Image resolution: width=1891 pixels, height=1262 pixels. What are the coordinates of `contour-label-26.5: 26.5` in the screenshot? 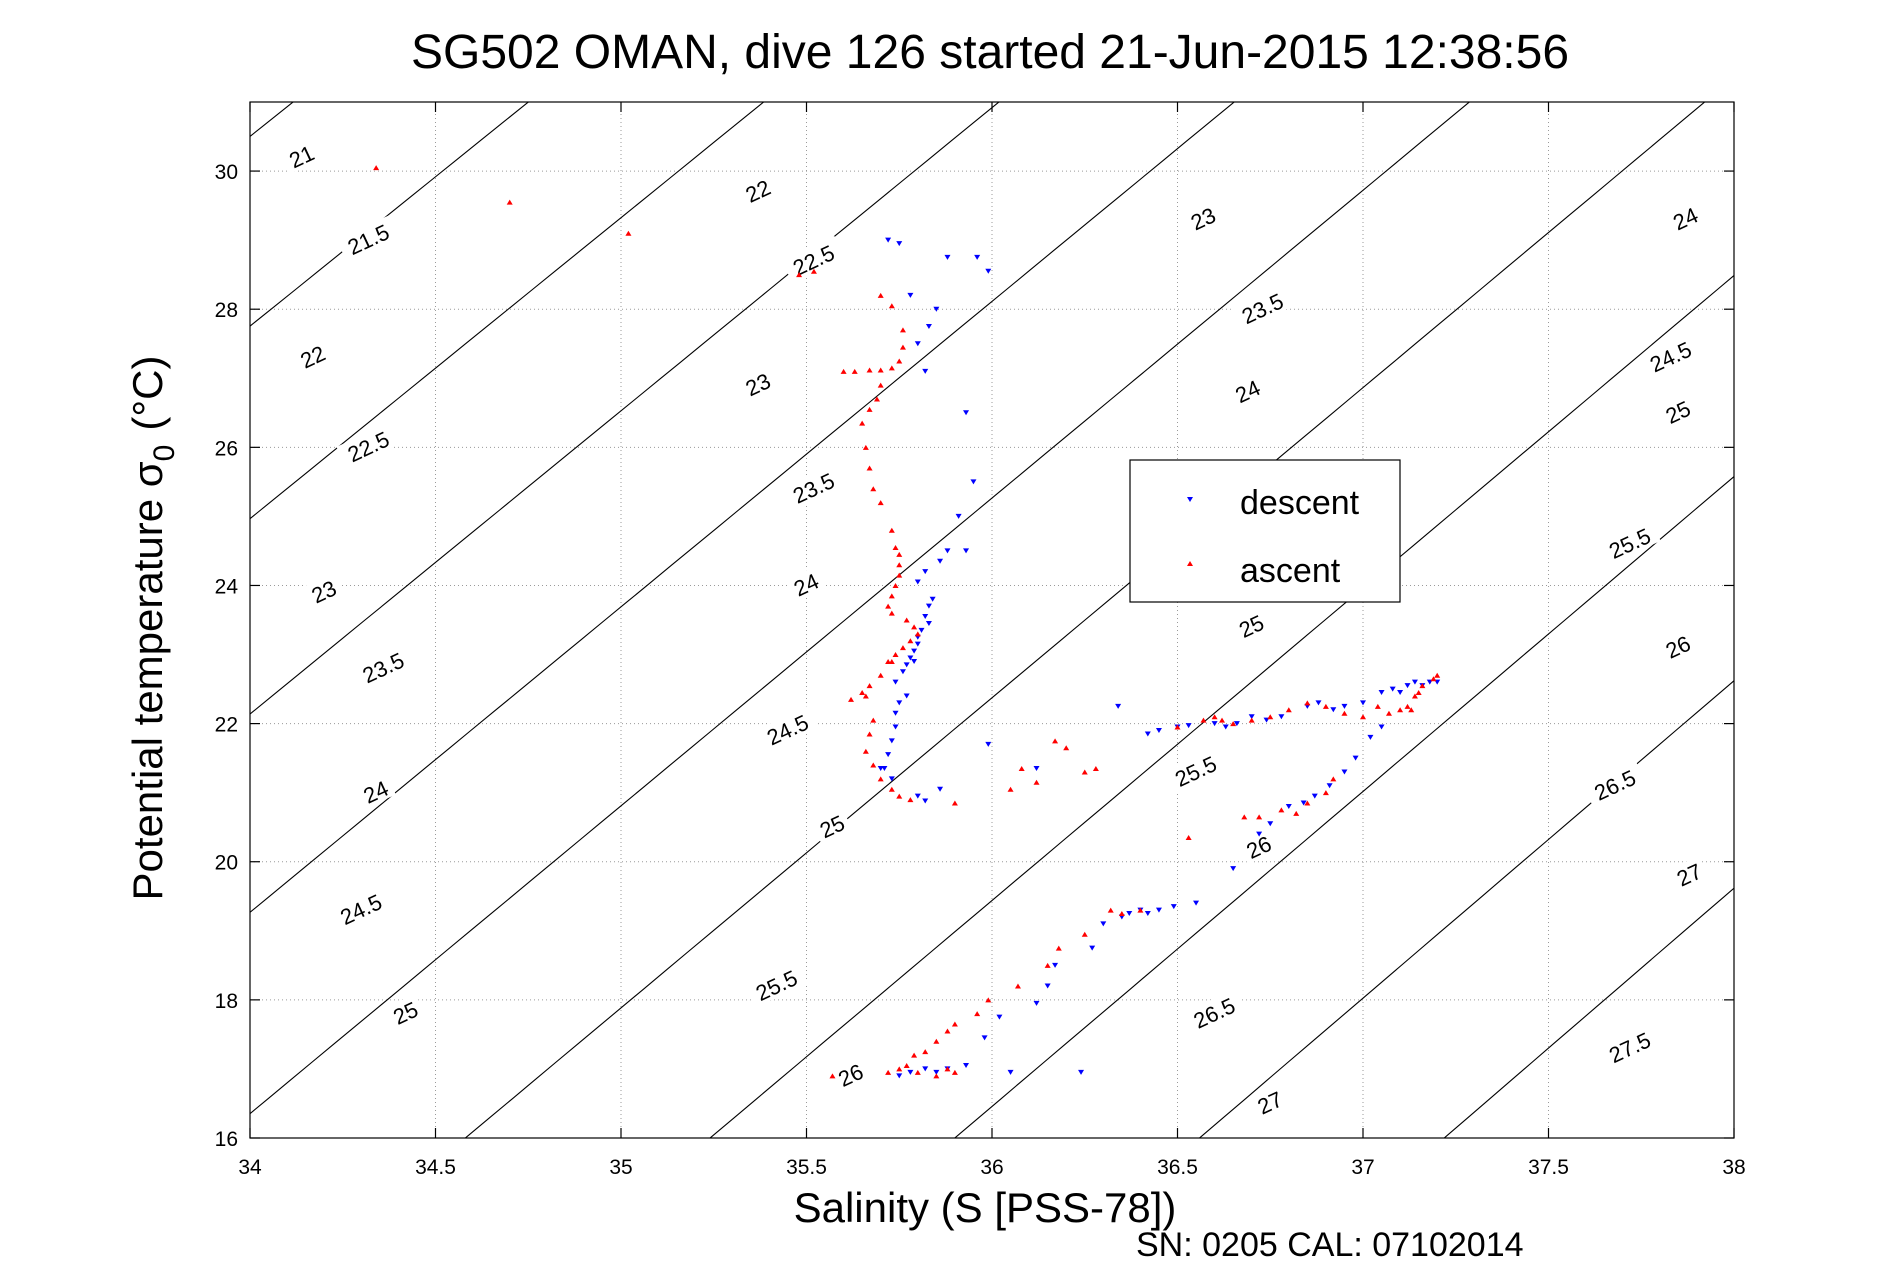 It's located at (1614, 784).